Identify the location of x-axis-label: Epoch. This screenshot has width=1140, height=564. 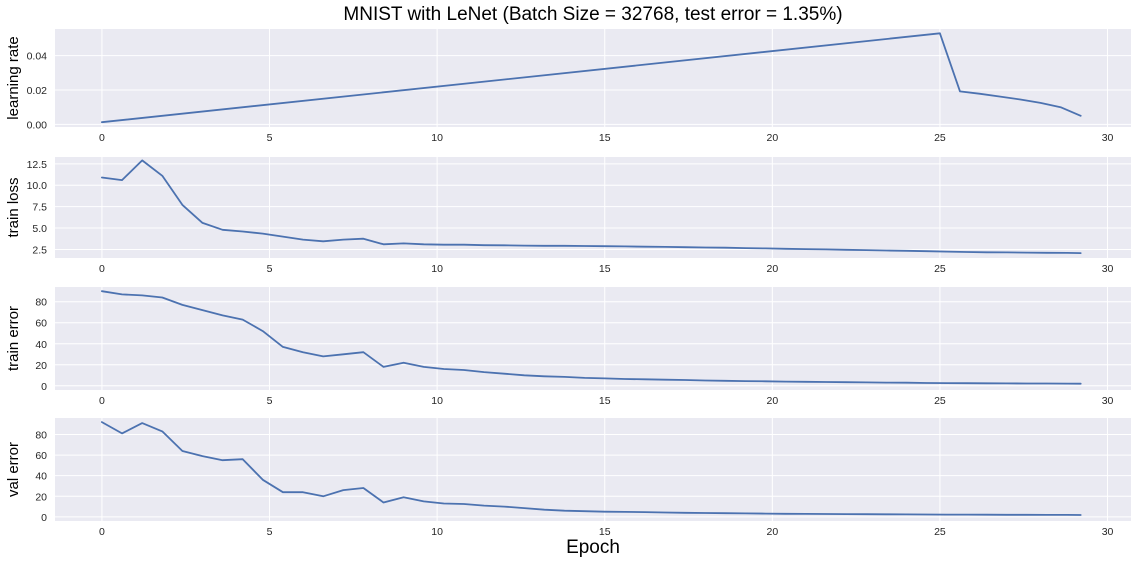
(593, 547).